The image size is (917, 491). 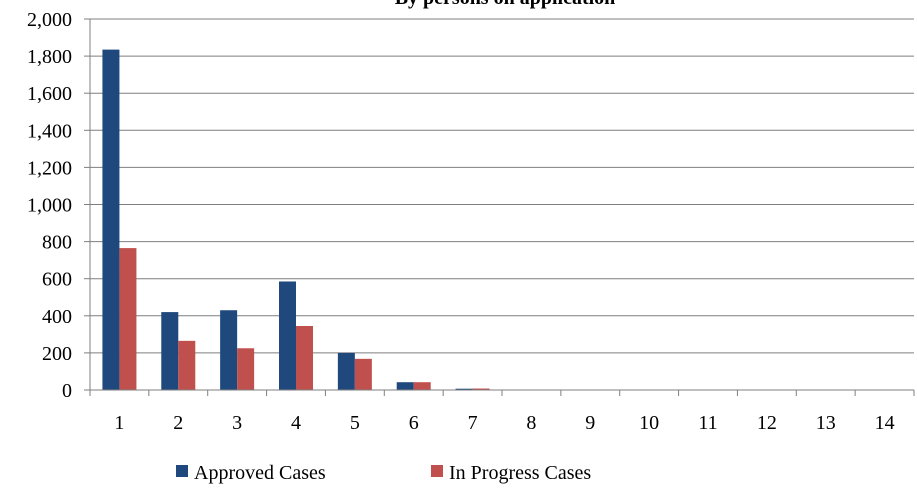 What do you see at coordinates (826, 423) in the screenshot?
I see `x-tick-label: 13` at bounding box center [826, 423].